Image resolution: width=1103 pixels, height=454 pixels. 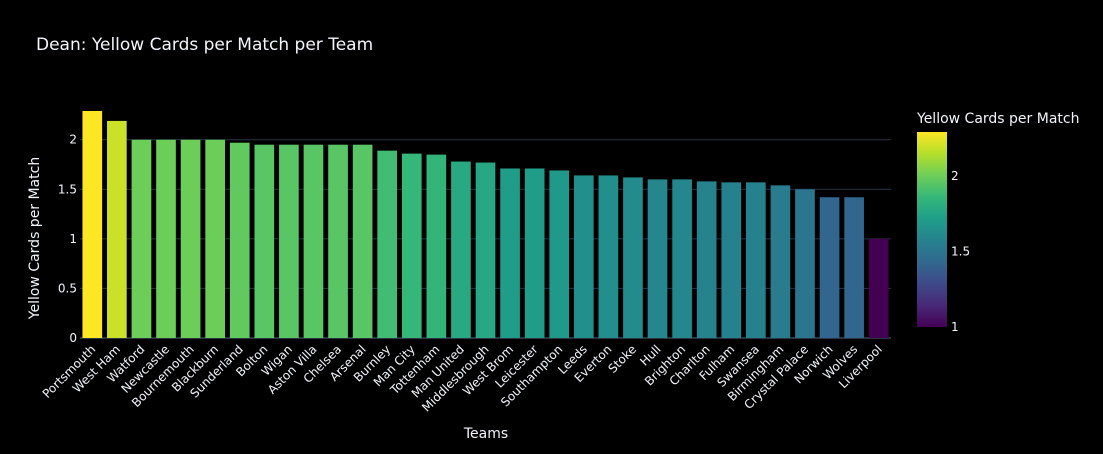 What do you see at coordinates (35, 238) in the screenshot?
I see `y-axis-title: Yellow Cards per Match` at bounding box center [35, 238].